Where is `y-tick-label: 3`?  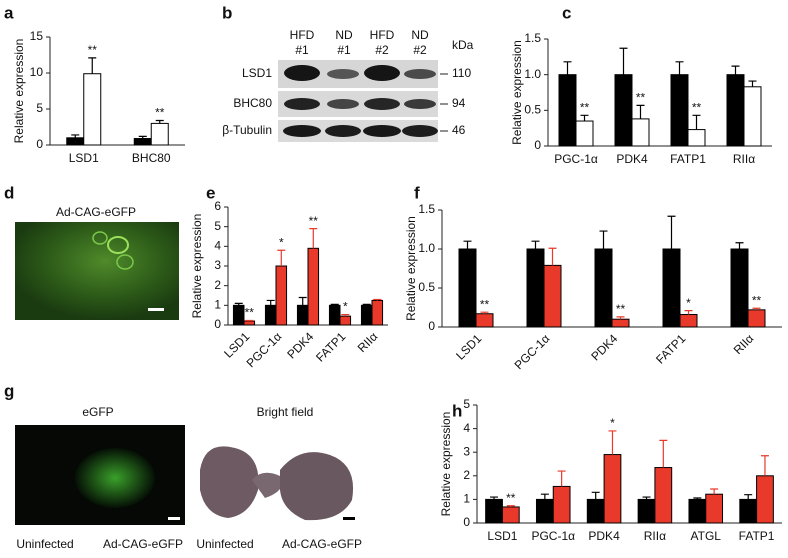 y-tick-label: 3 is located at coordinates (217, 265).